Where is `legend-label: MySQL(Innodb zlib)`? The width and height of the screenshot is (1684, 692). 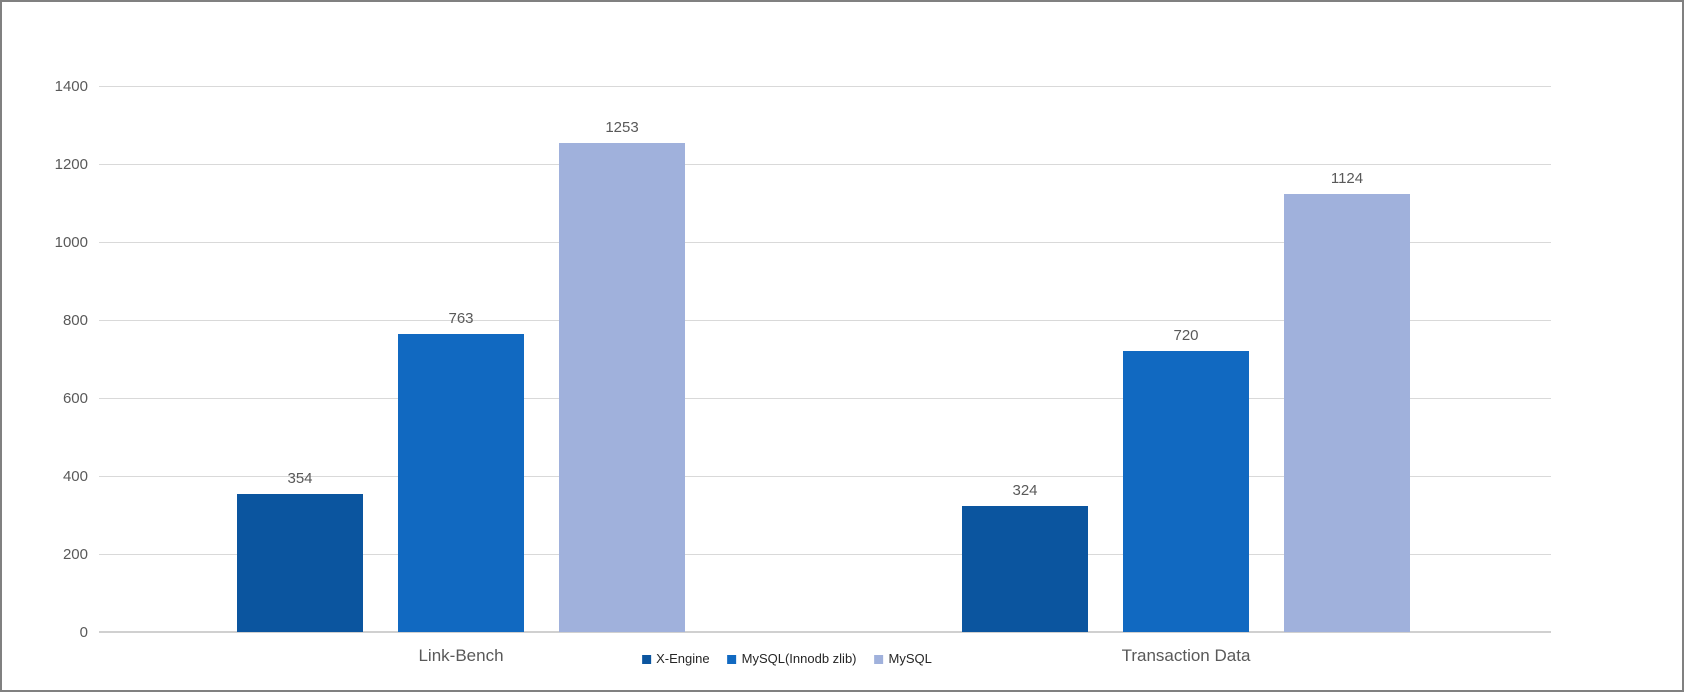
legend-label: MySQL(Innodb zlib) is located at coordinates (799, 658).